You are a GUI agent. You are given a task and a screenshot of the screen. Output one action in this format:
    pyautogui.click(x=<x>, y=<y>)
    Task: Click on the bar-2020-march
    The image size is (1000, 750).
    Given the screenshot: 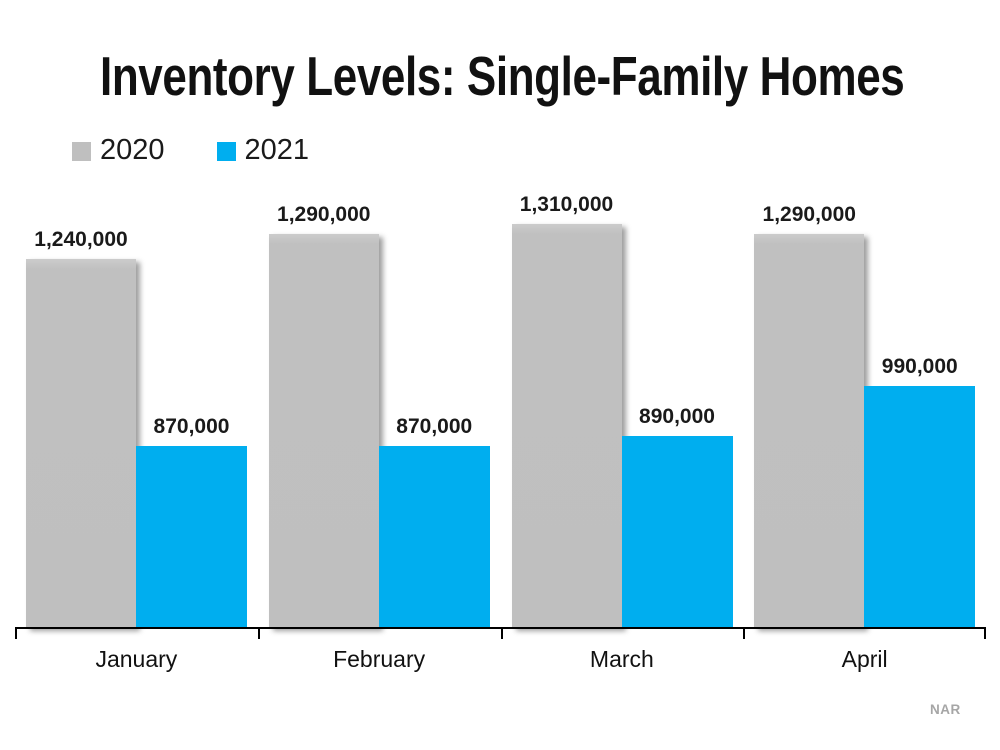 What is the action you would take?
    pyautogui.click(x=566, y=426)
    